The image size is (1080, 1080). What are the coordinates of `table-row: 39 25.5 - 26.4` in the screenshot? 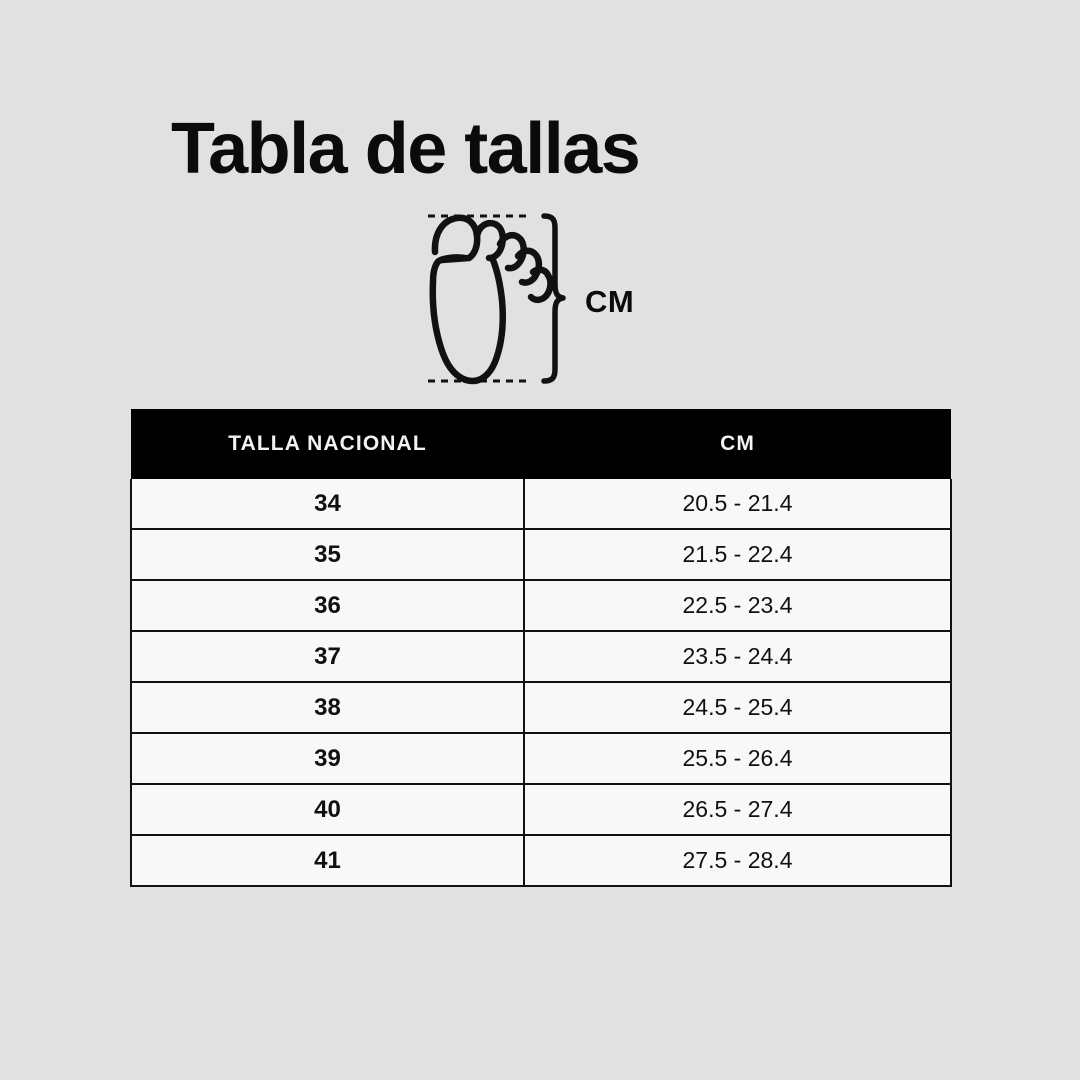 It's located at (541, 759).